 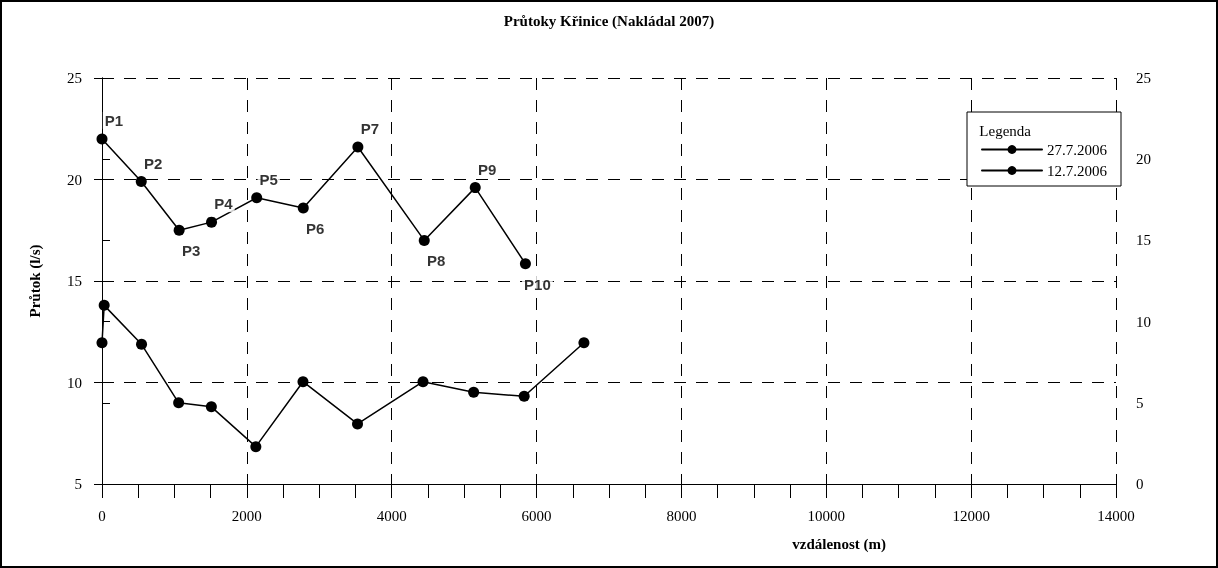 I want to click on legend-label: 12.7.2006, so click(x=1077, y=170).